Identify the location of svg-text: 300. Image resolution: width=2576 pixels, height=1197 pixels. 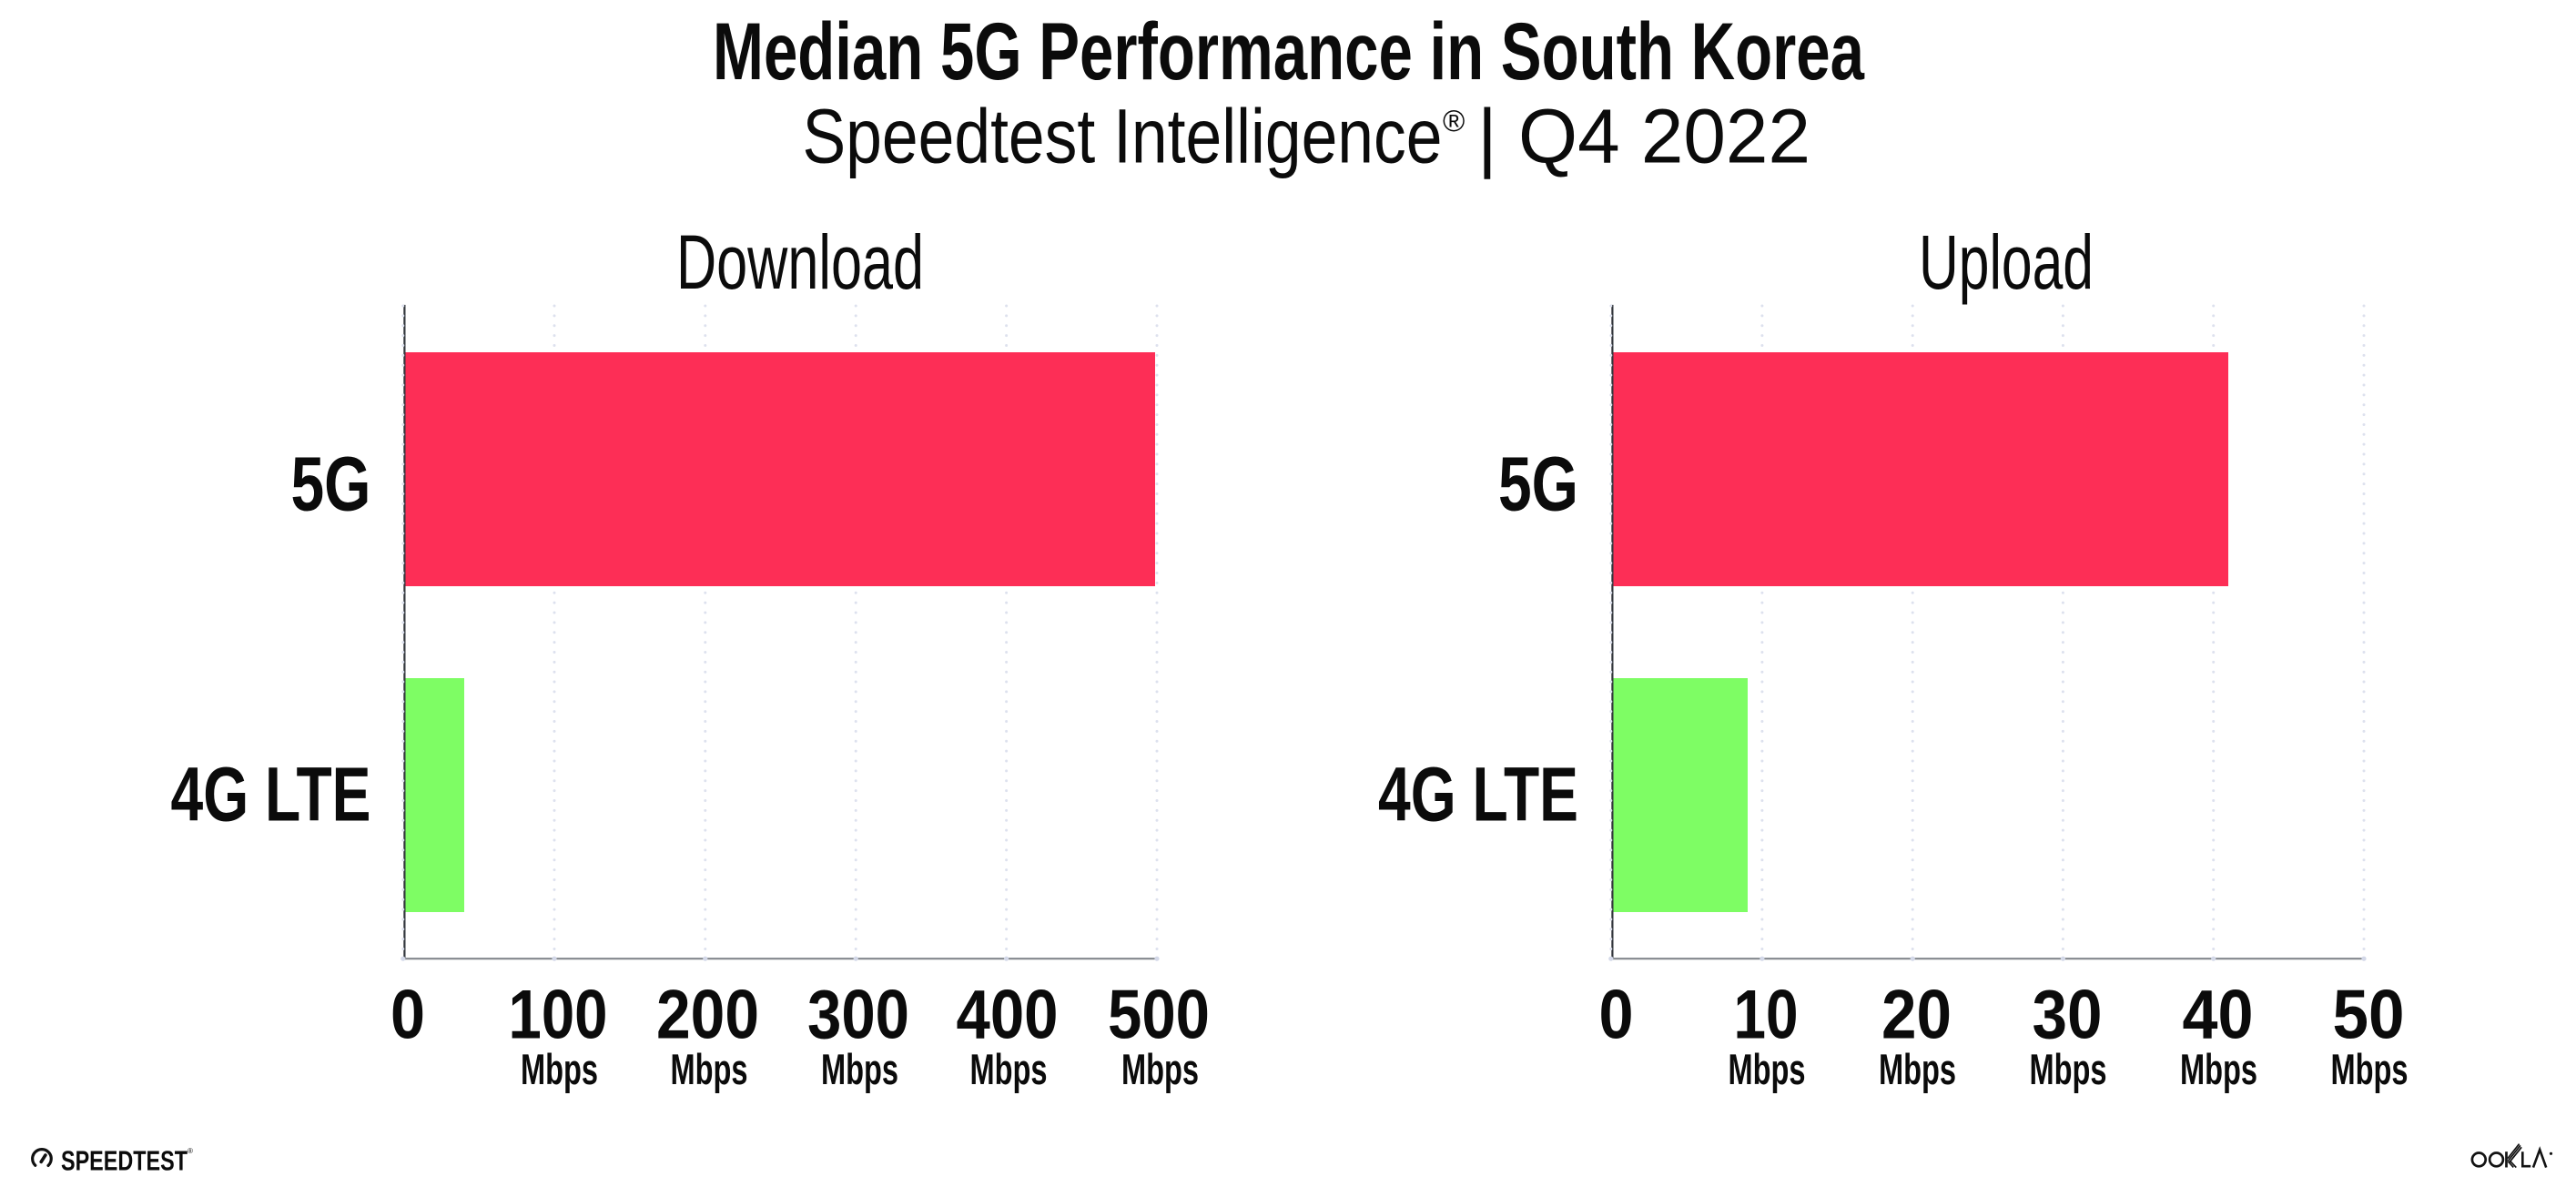
(858, 1015).